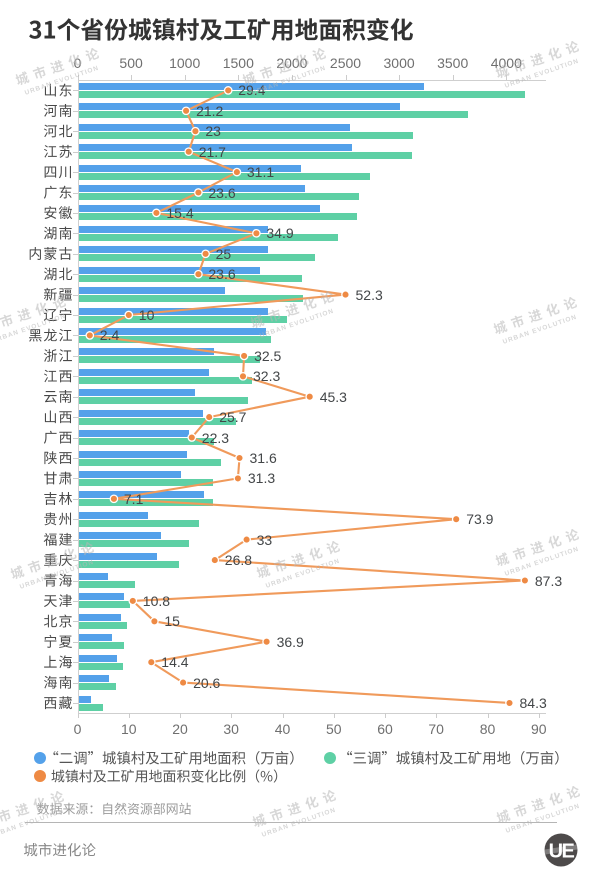 Image resolution: width=600 pixels, height=880 pixels. I want to click on svg-text: UE, so click(562, 852).